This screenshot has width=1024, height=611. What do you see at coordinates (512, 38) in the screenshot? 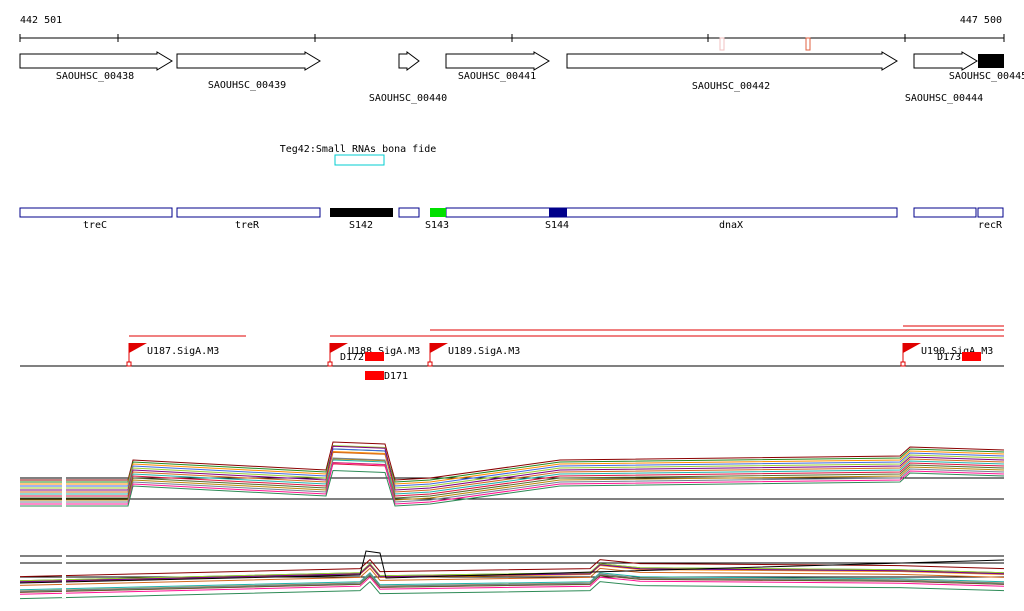
I see `ruler-ticks` at bounding box center [512, 38].